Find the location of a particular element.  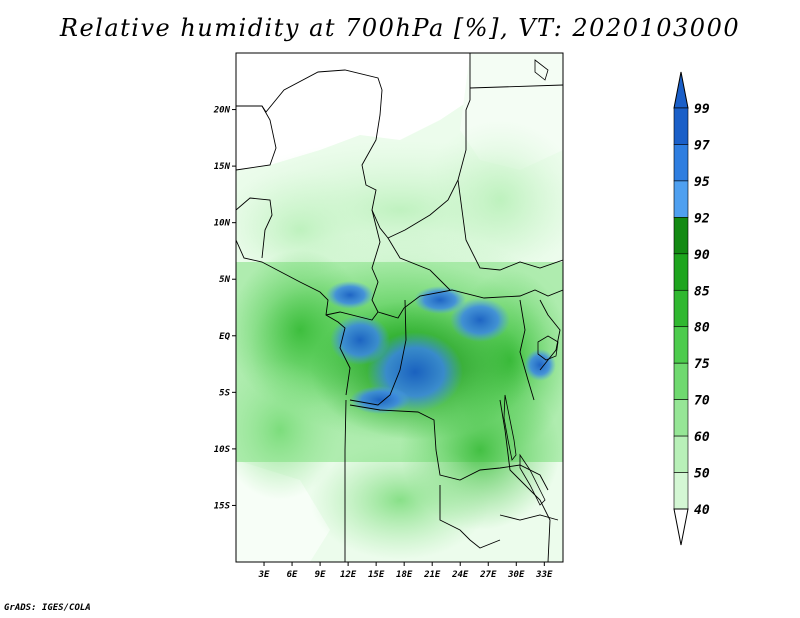

lon-tick-label: 12E is located at coordinates (348, 575).